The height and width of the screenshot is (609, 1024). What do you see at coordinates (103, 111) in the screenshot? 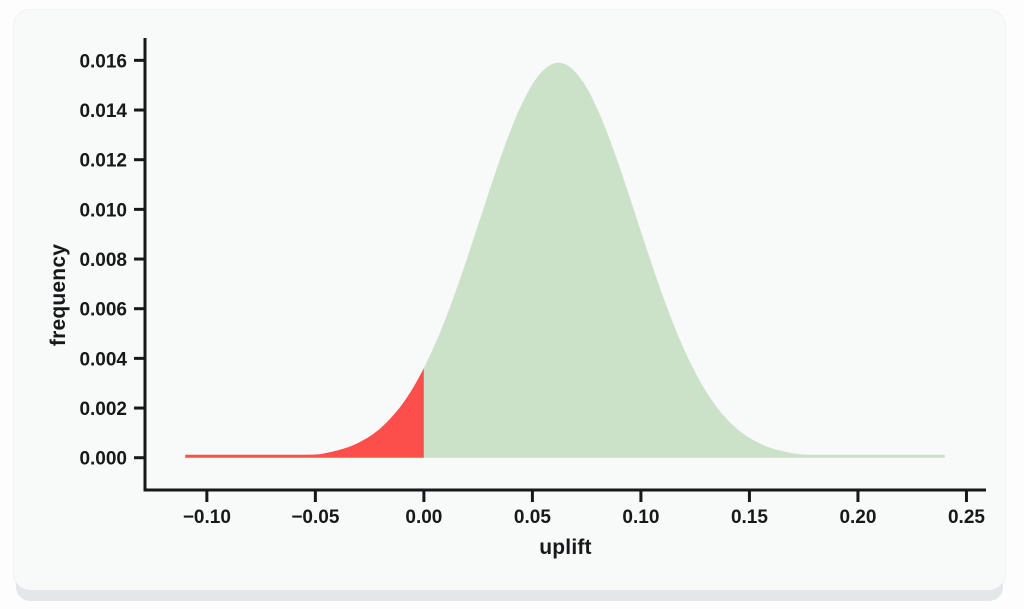
I see `y-tick-label: 0.014` at bounding box center [103, 111].